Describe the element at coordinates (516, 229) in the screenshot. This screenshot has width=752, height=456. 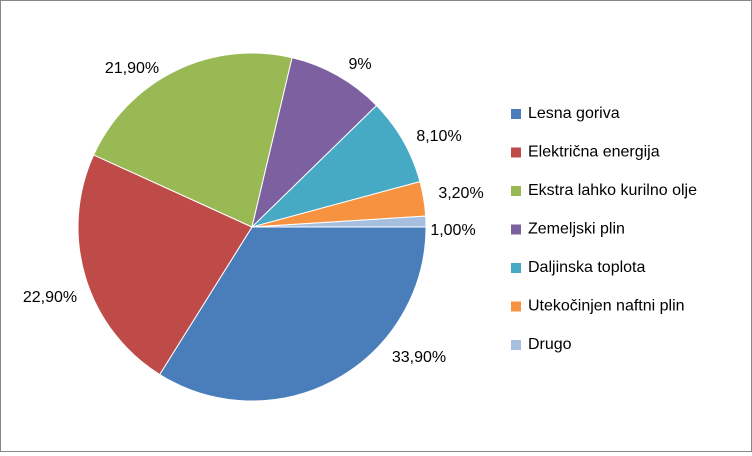
I see `legend-swatch-zemeljski-plin` at that location.